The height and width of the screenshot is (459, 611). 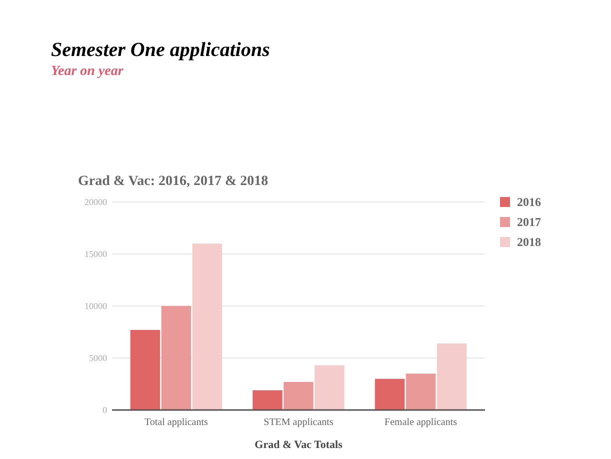 What do you see at coordinates (421, 422) in the screenshot?
I see `x-tick-label: Female applicants` at bounding box center [421, 422].